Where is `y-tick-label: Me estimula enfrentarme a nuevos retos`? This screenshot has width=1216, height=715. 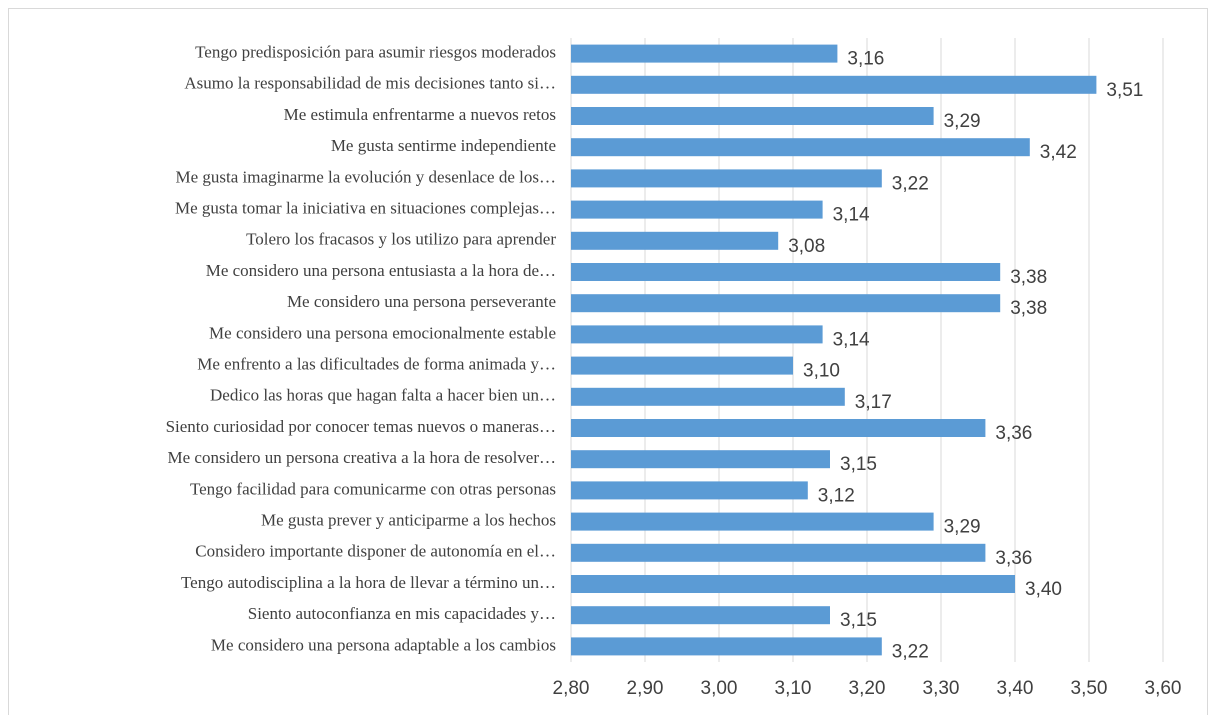 y-tick-label: Me estimula enfrentarme a nuevos retos is located at coordinates (420, 114).